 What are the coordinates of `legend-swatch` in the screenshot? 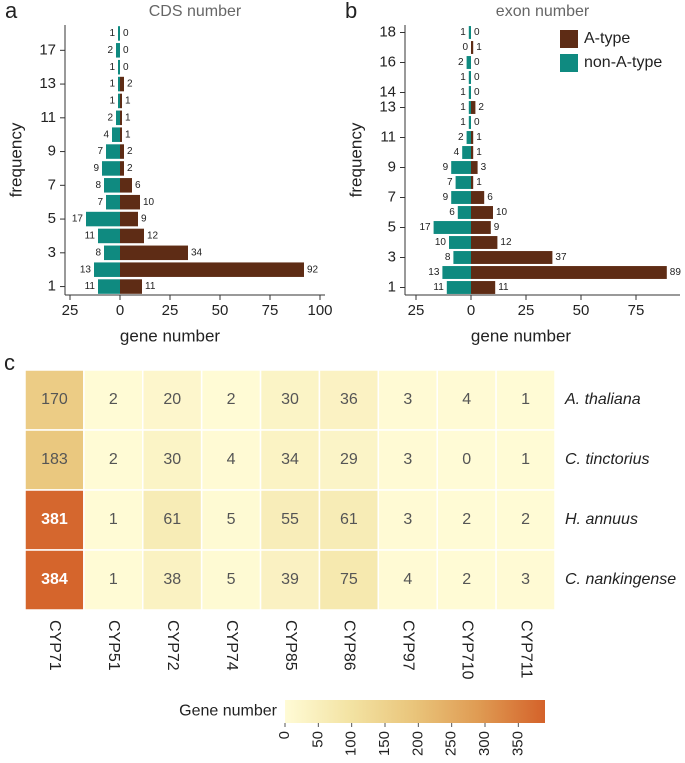 It's located at (569, 39).